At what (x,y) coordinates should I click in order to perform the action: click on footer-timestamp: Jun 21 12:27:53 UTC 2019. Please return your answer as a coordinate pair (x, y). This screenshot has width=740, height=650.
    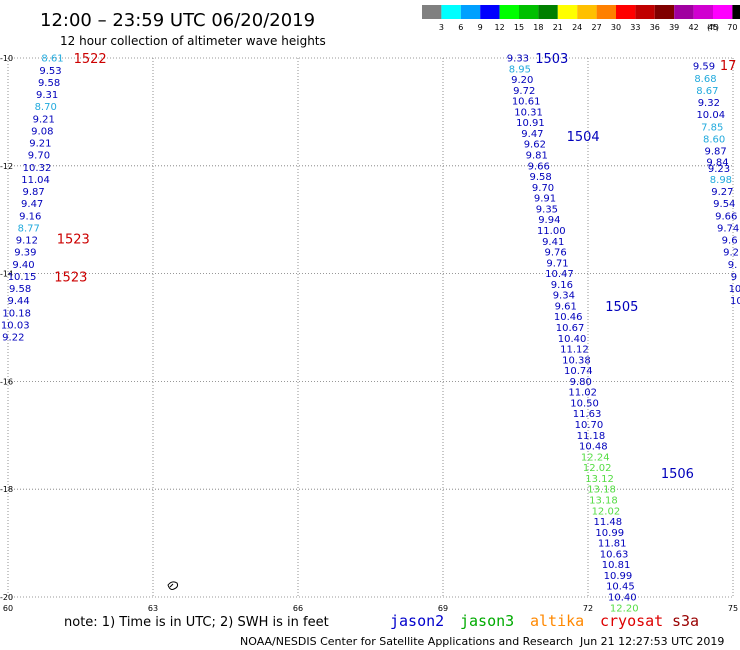
    Looking at the image, I should click on (651, 641).